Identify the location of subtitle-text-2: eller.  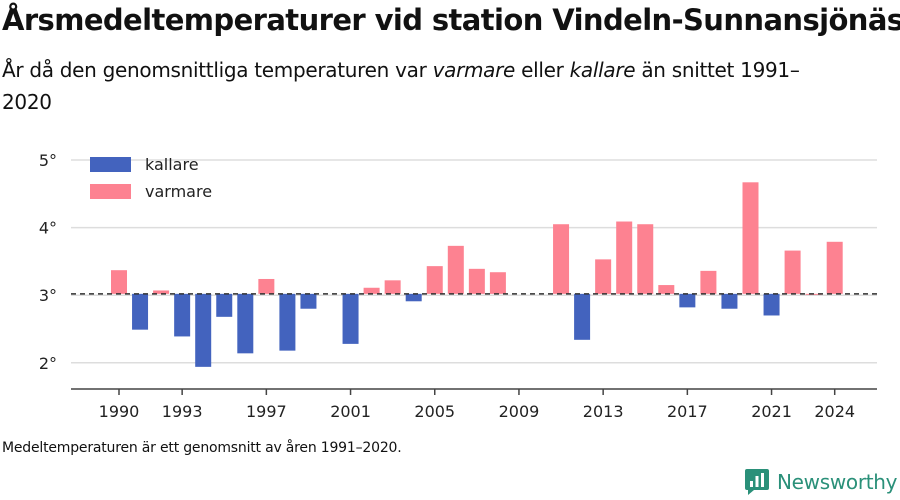
(542, 70).